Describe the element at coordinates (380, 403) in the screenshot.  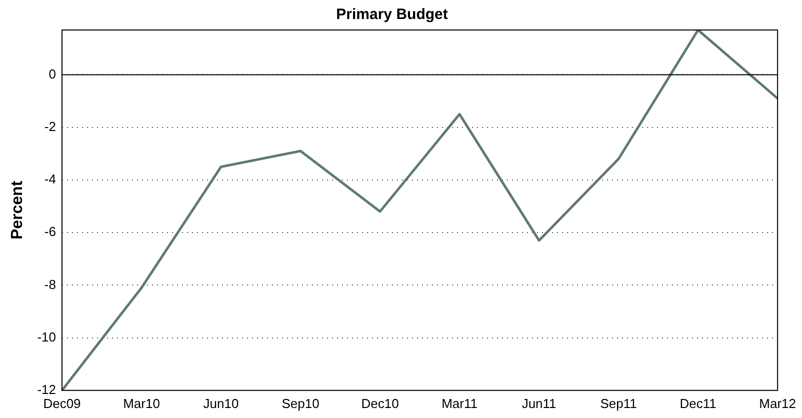
I see `x-tick-label: Dec10` at that location.